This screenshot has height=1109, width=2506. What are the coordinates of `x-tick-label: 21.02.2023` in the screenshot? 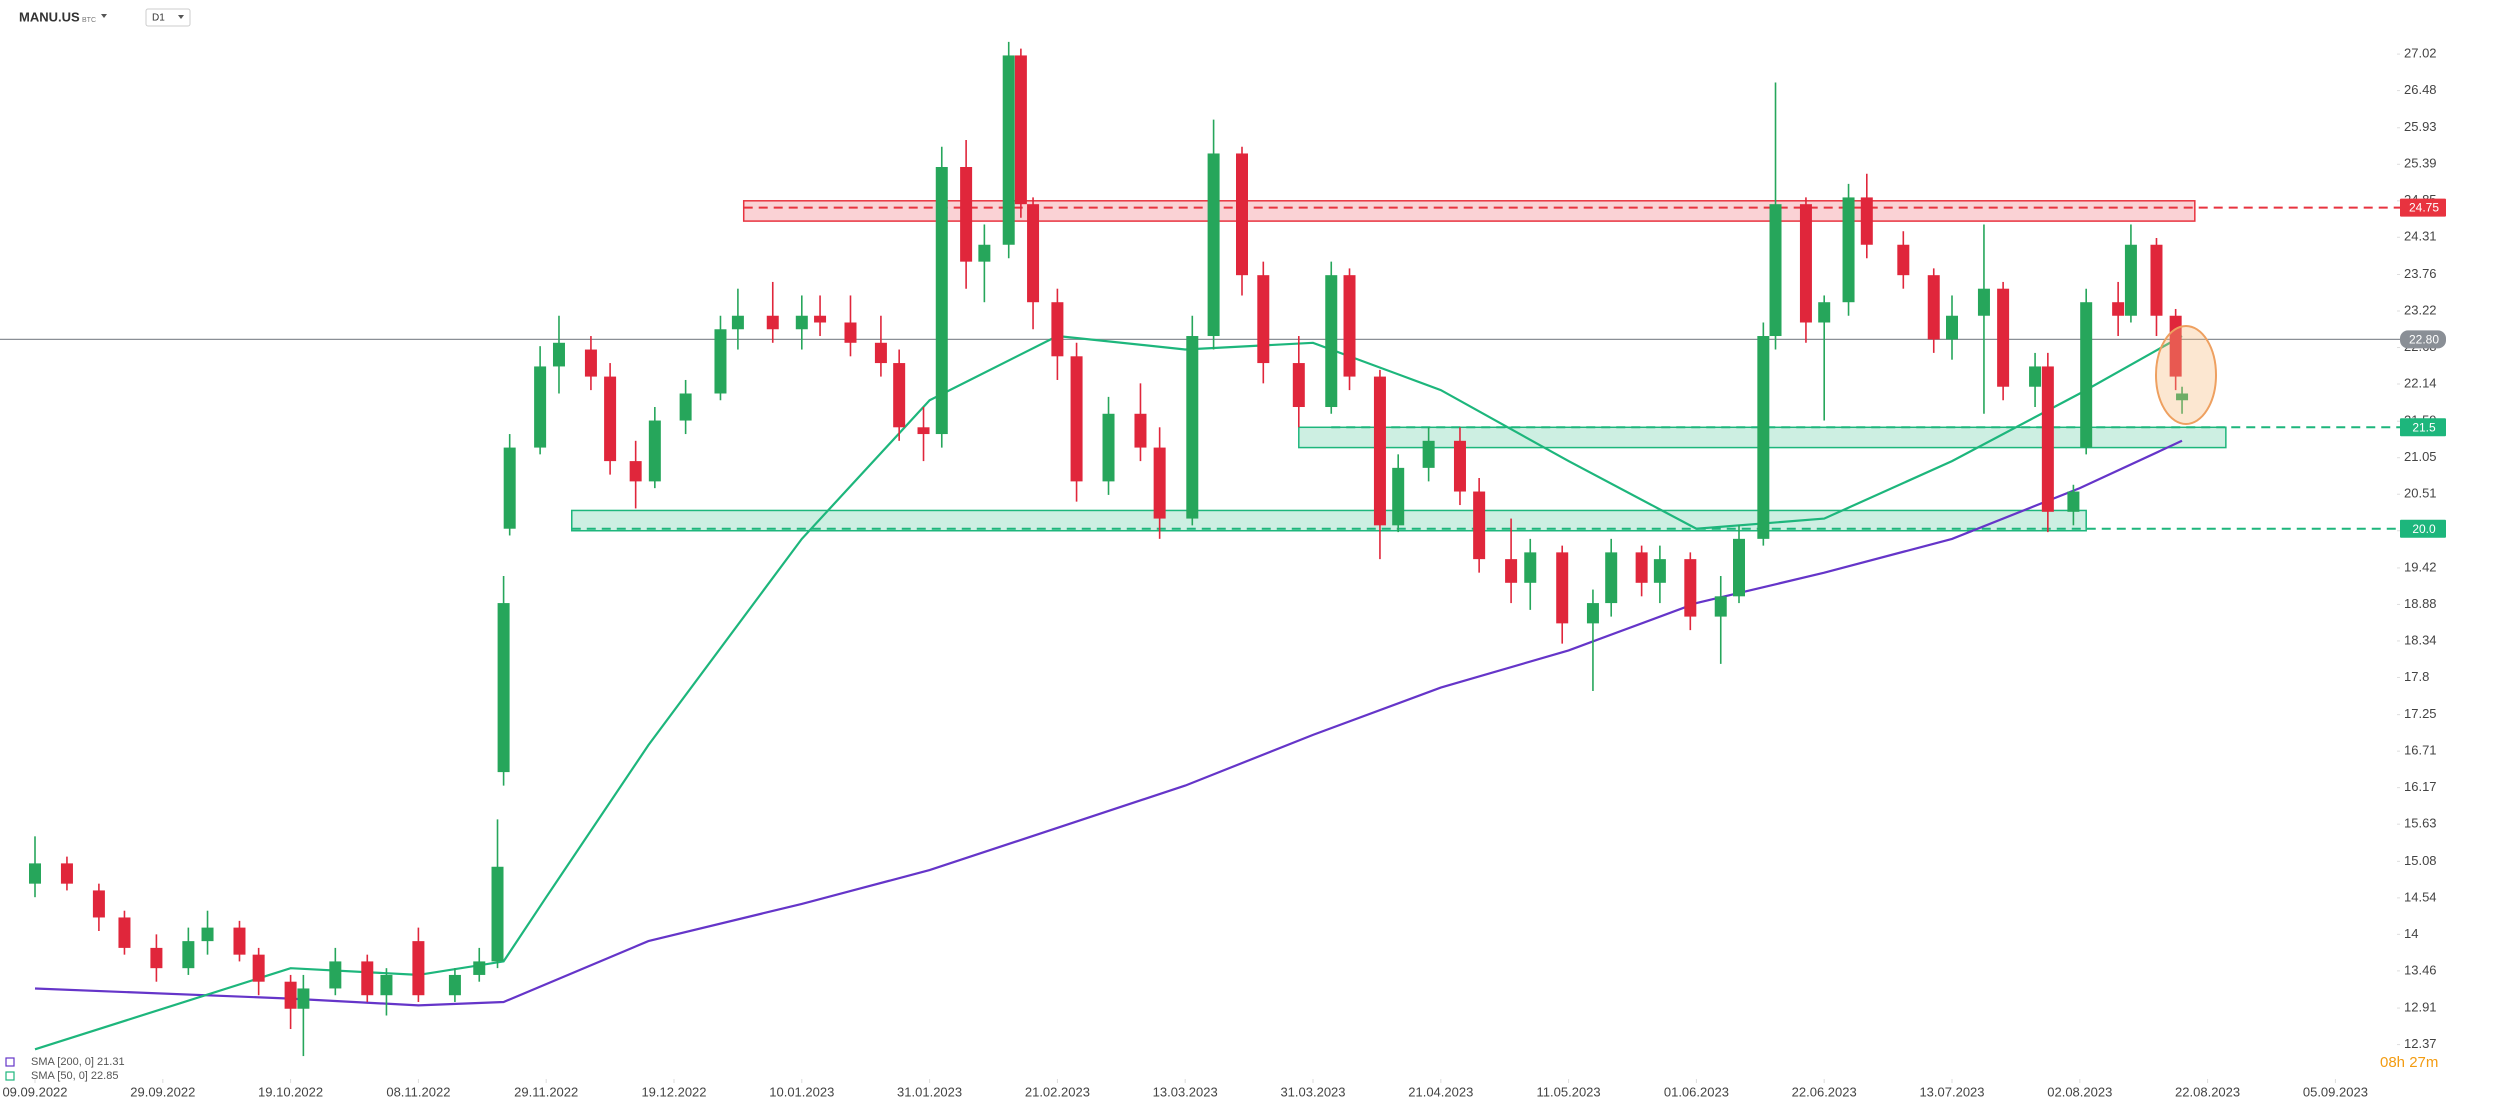 It's located at (1057, 1091).